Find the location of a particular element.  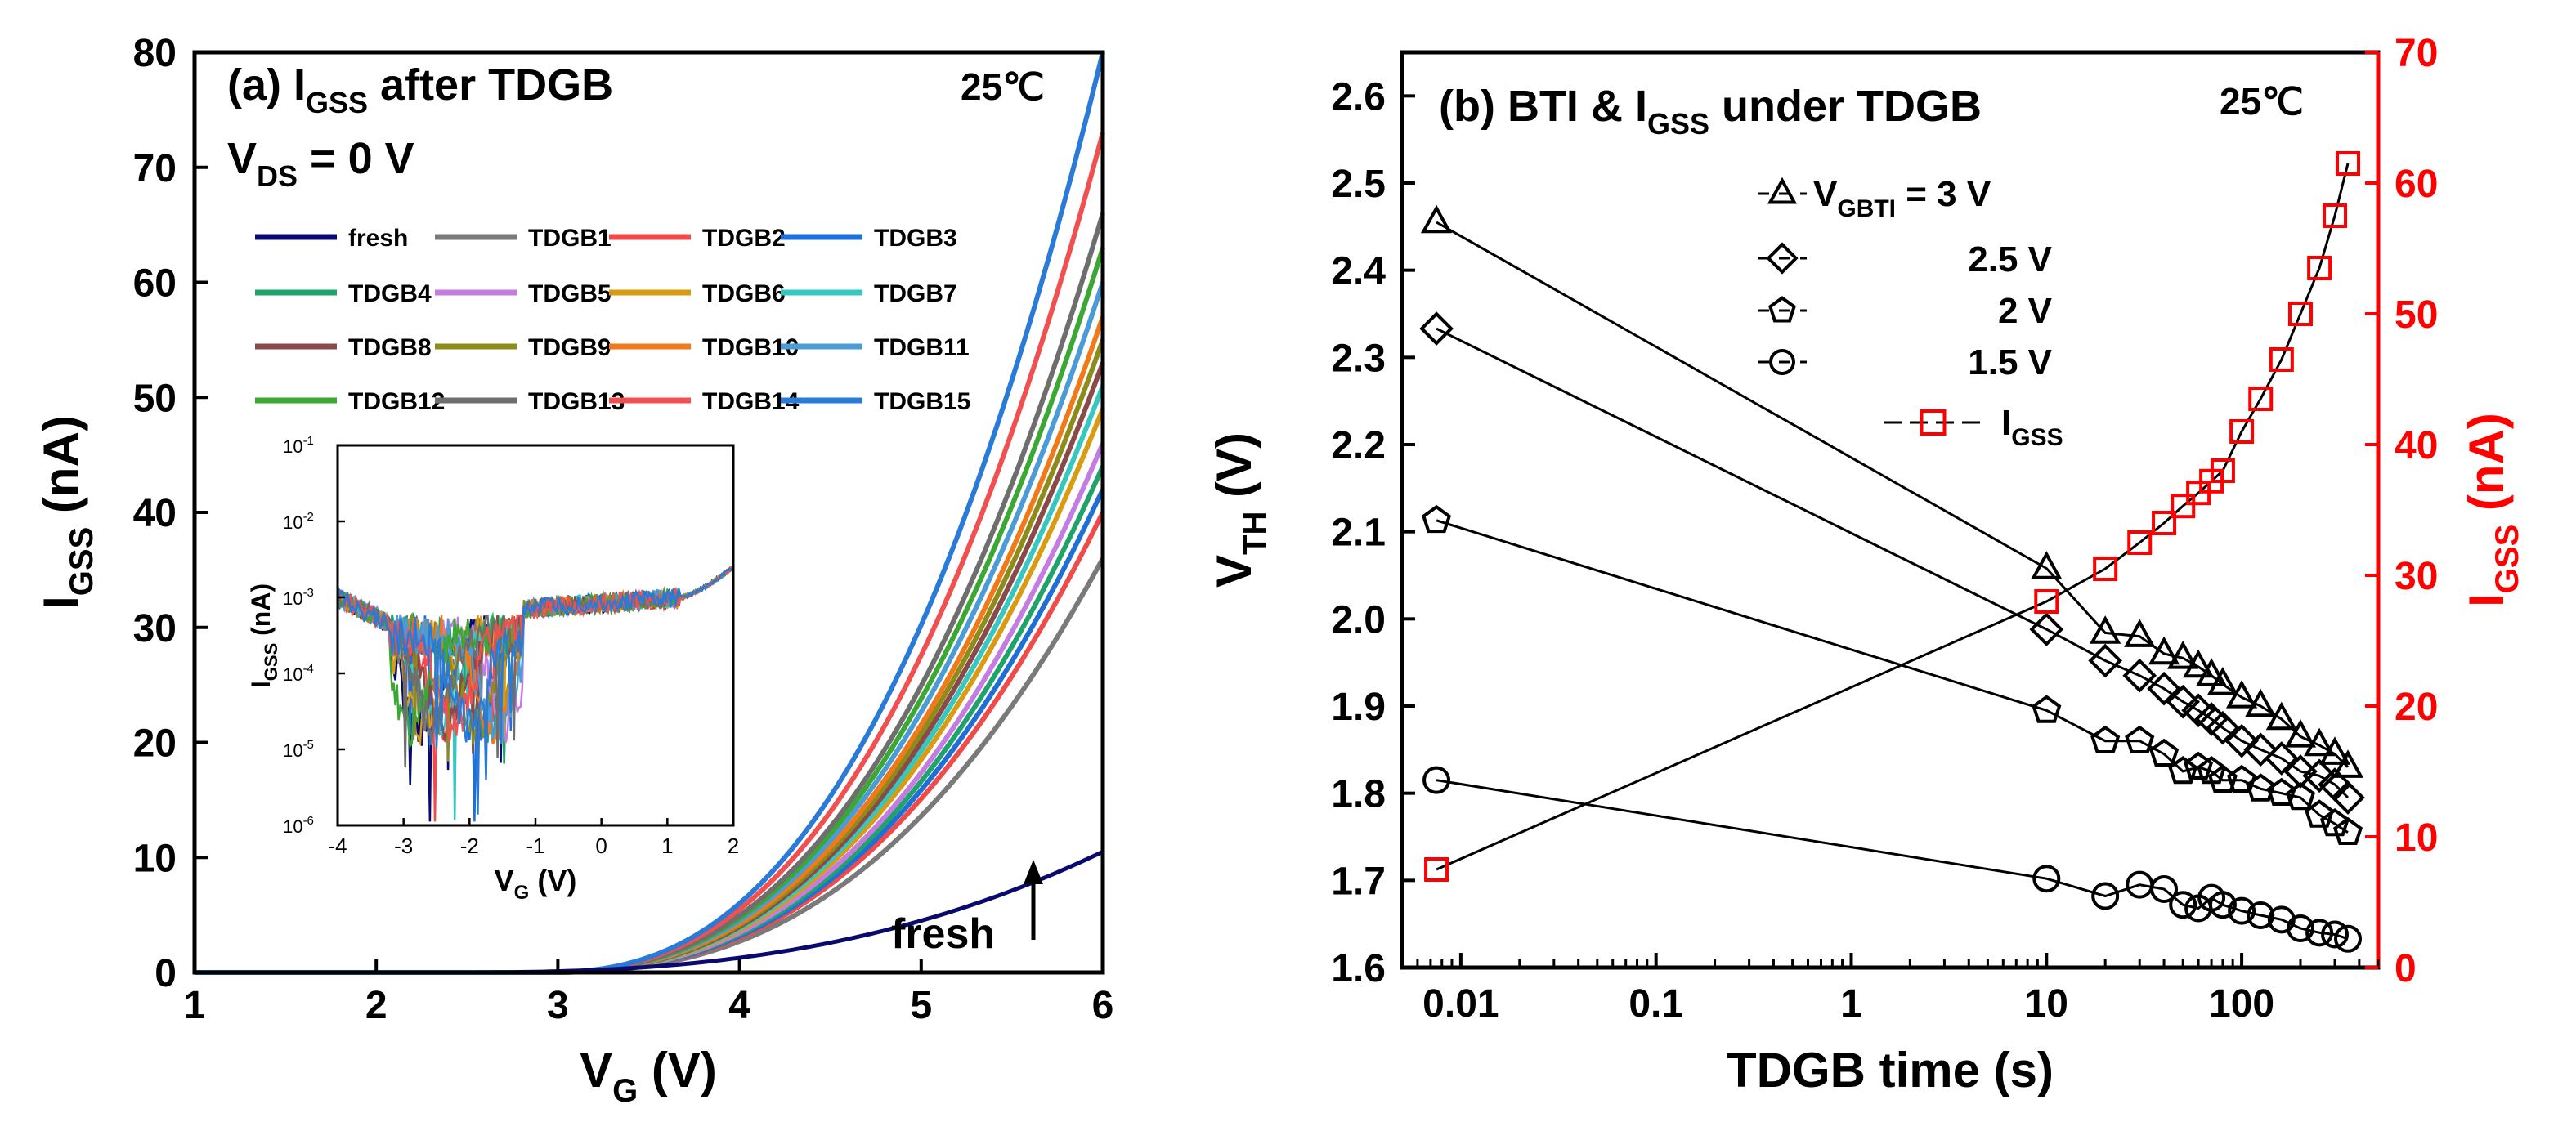

y-tick-label: 0 is located at coordinates (166, 973).